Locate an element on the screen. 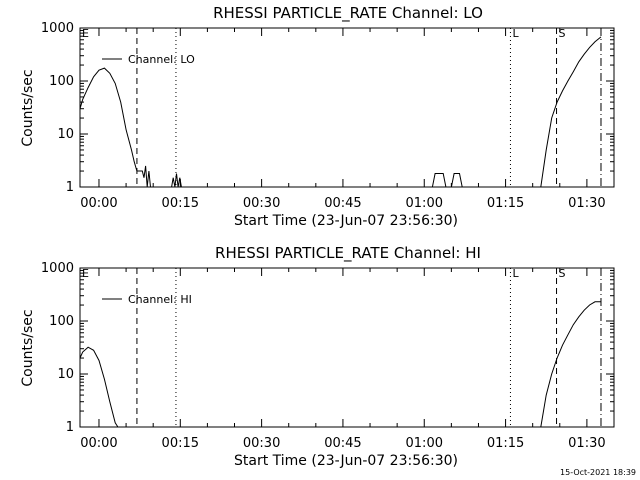 The image size is (640, 480). lo-y-axis-label: Counts/sec is located at coordinates (28, 107).